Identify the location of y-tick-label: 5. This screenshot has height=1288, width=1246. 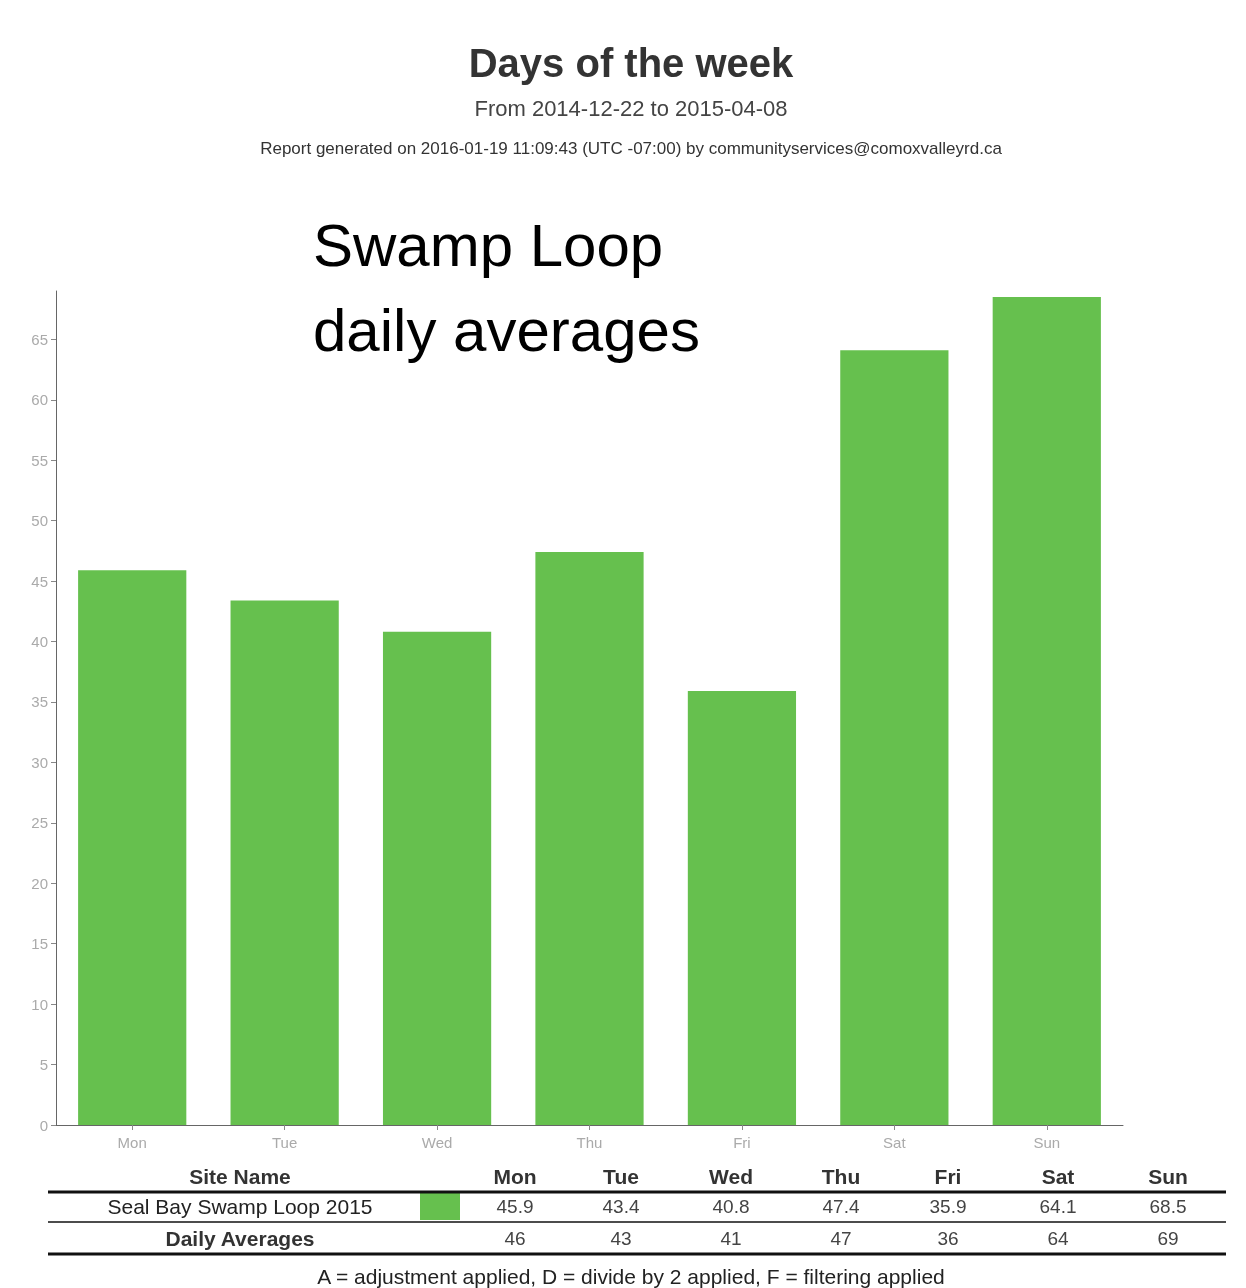
(43, 1065).